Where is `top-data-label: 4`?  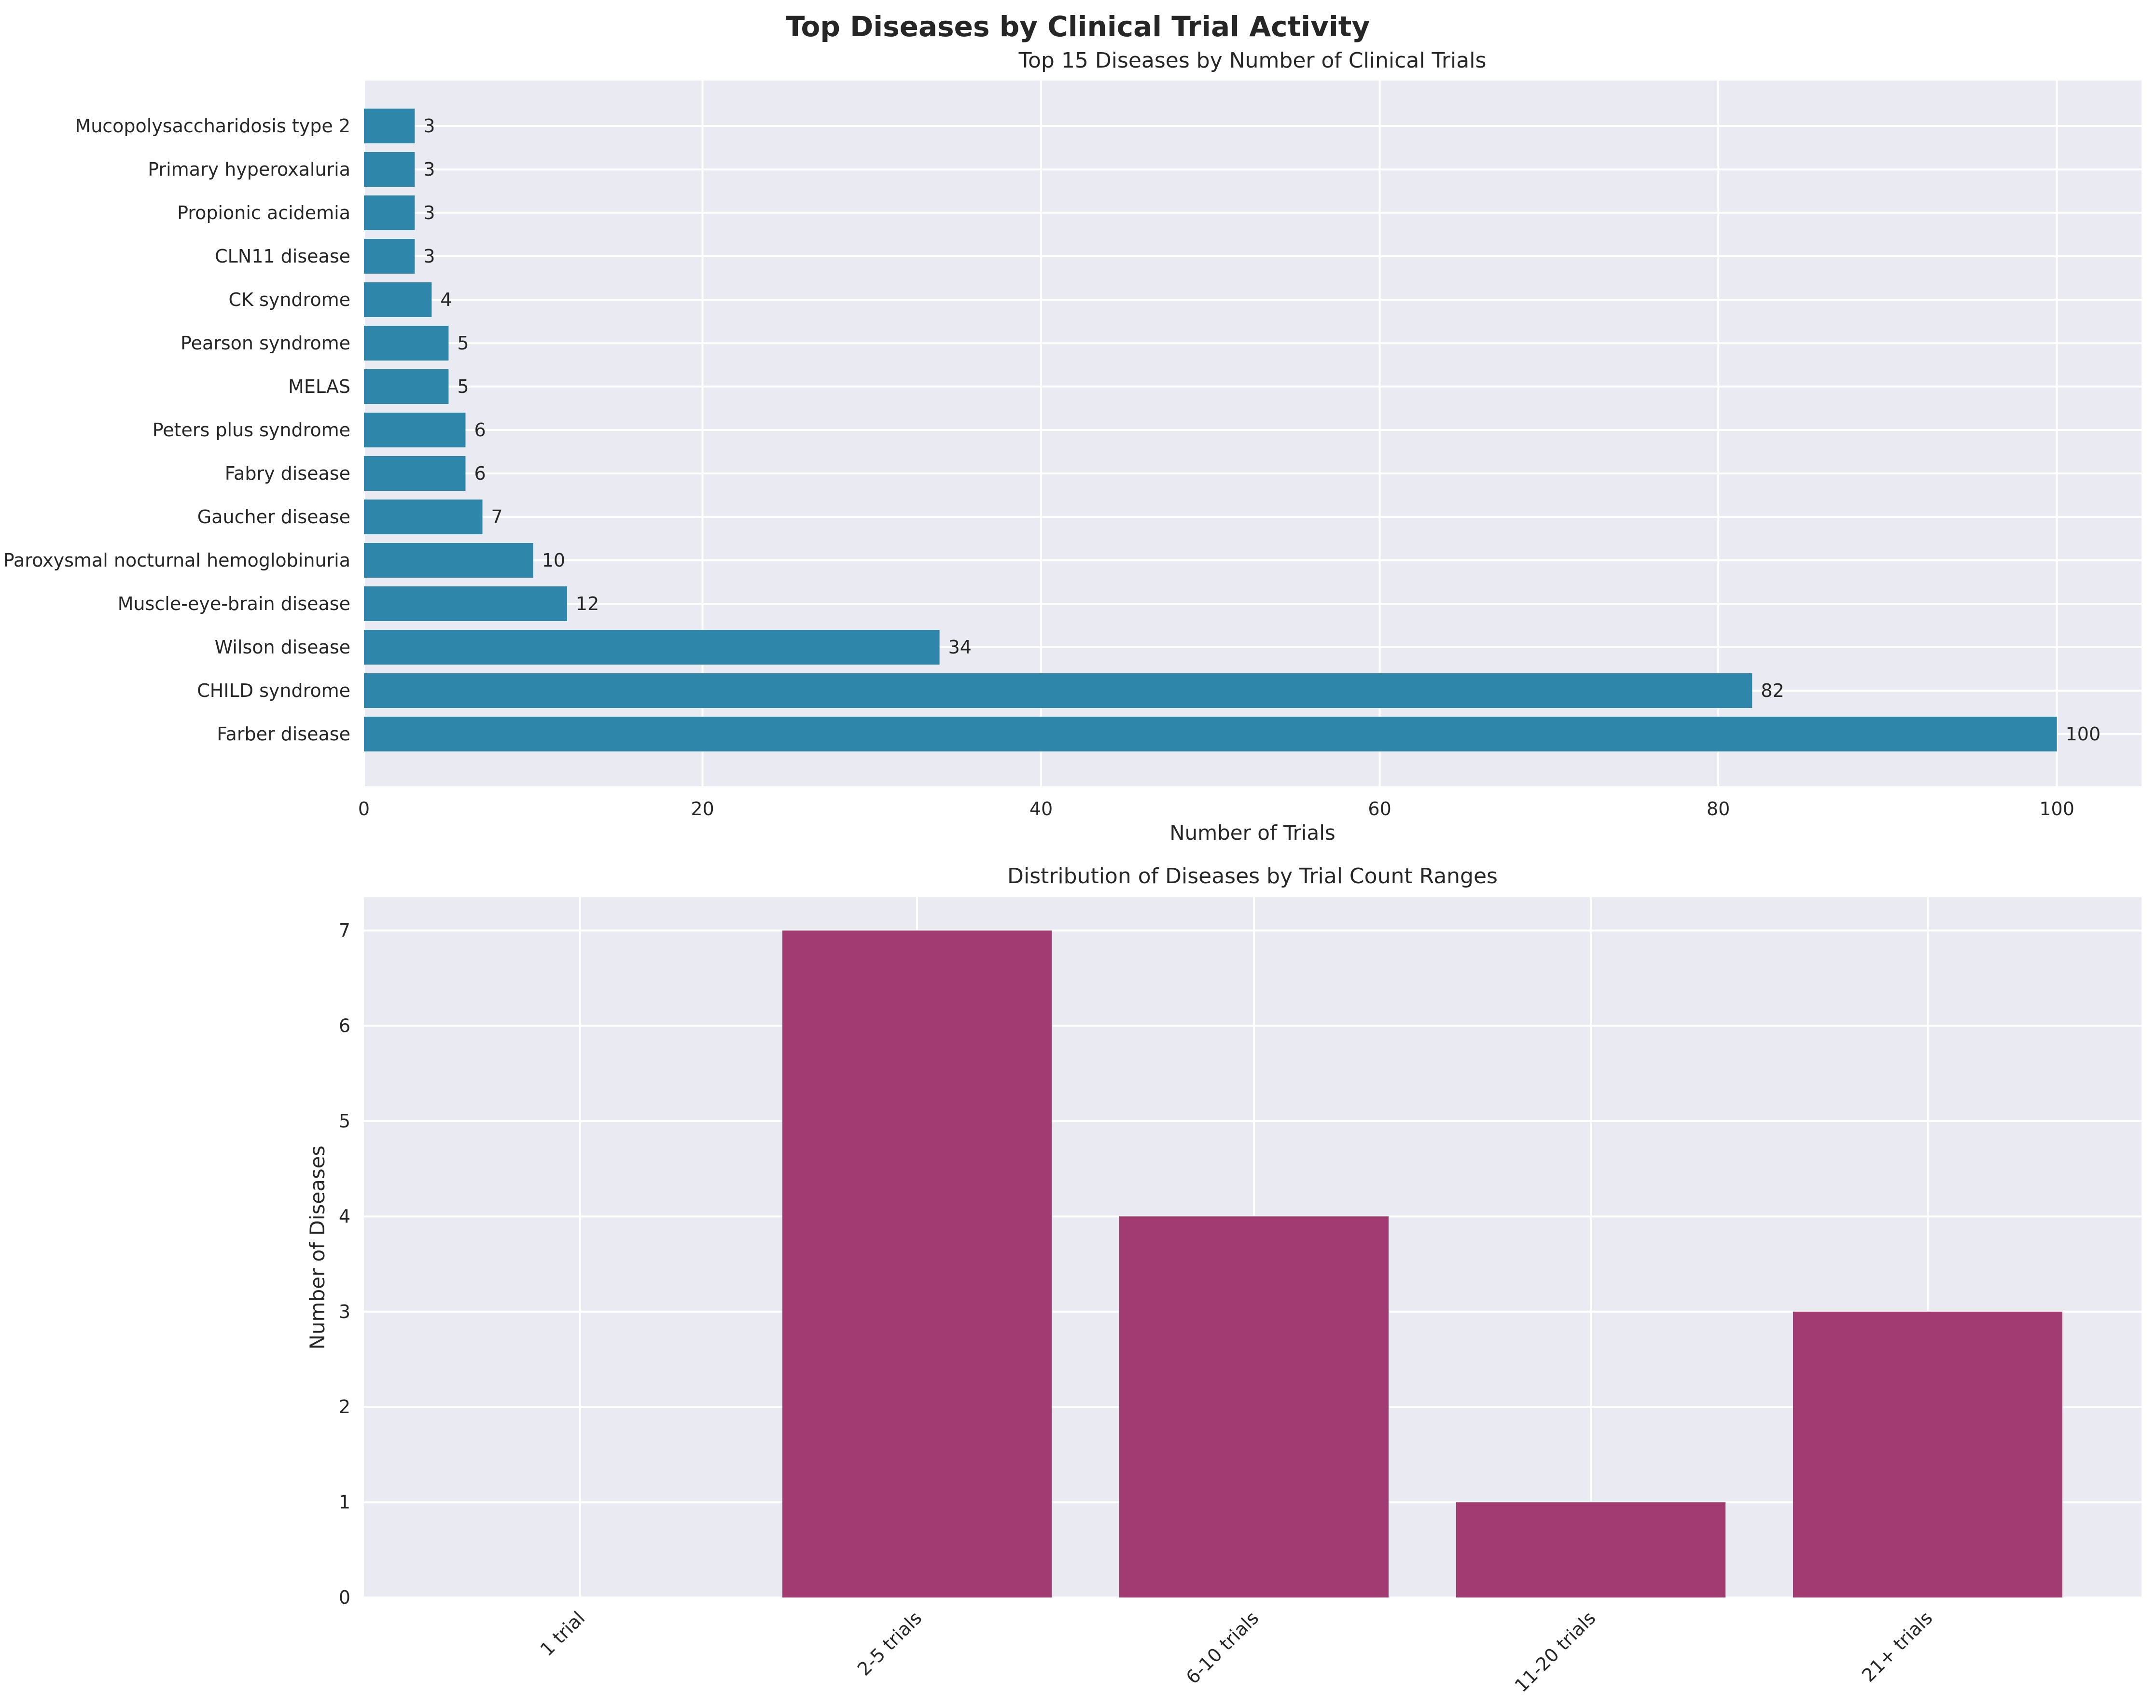
top-data-label: 4 is located at coordinates (446, 299).